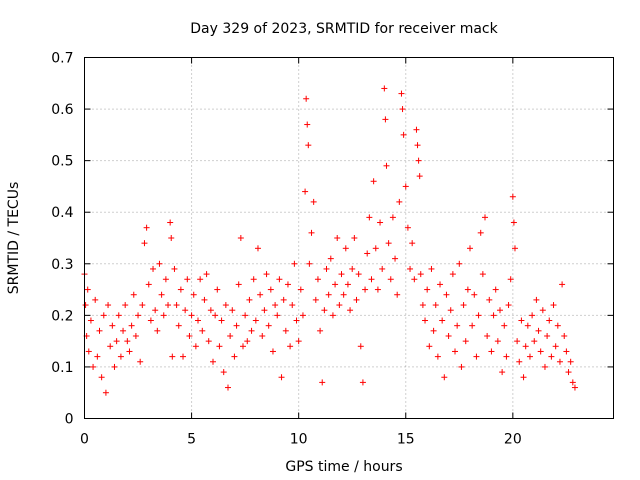 The height and width of the screenshot is (480, 640). What do you see at coordinates (62, 316) in the screenshot?
I see `y-tick-label: 0.2` at bounding box center [62, 316].